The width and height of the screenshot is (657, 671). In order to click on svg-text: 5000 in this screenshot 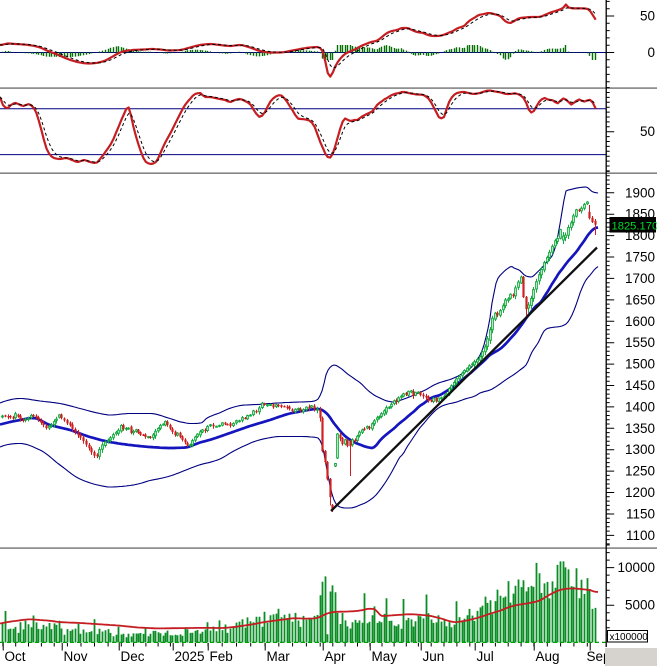, I will do `click(640, 605)`.